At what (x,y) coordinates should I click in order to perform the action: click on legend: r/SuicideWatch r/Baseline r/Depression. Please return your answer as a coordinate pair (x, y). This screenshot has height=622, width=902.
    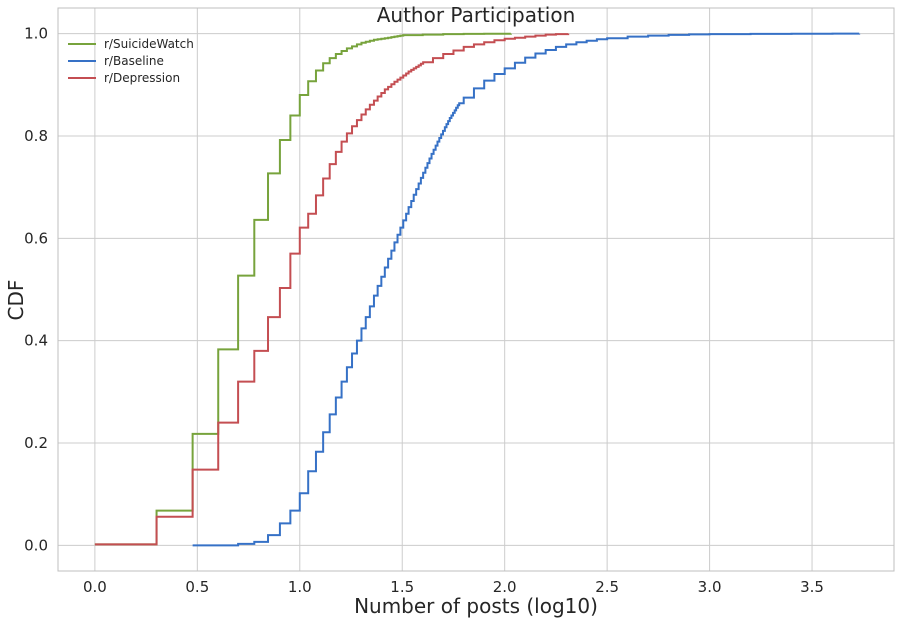
    Looking at the image, I should click on (131, 61).